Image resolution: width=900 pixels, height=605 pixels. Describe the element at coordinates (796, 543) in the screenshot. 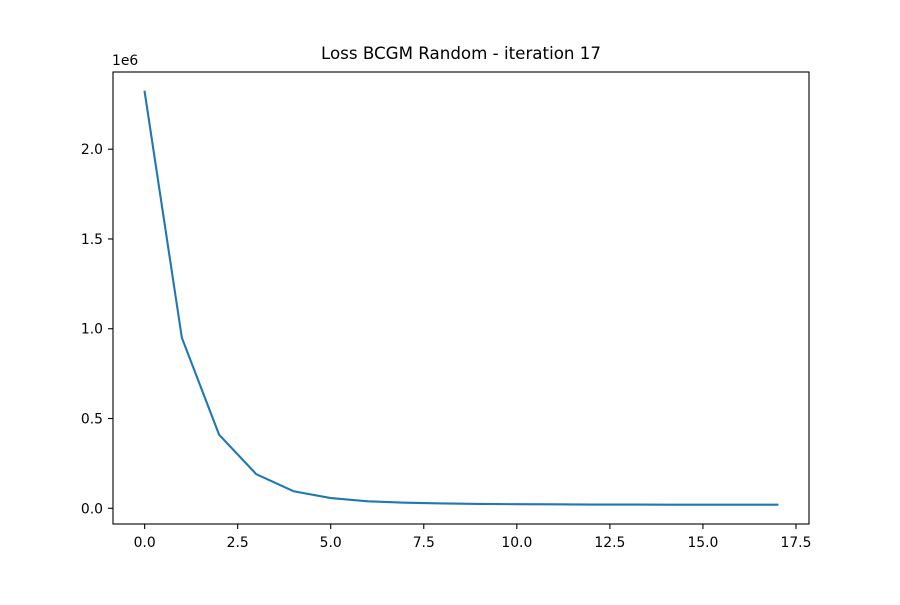

I see `x-tick-label: 17.5` at that location.